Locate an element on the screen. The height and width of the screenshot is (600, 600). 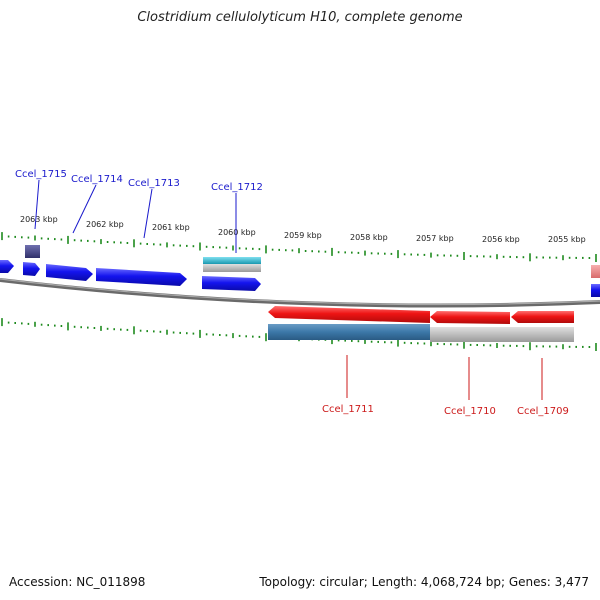
gene-label: Ccel_1710 is located at coordinates (470, 411).